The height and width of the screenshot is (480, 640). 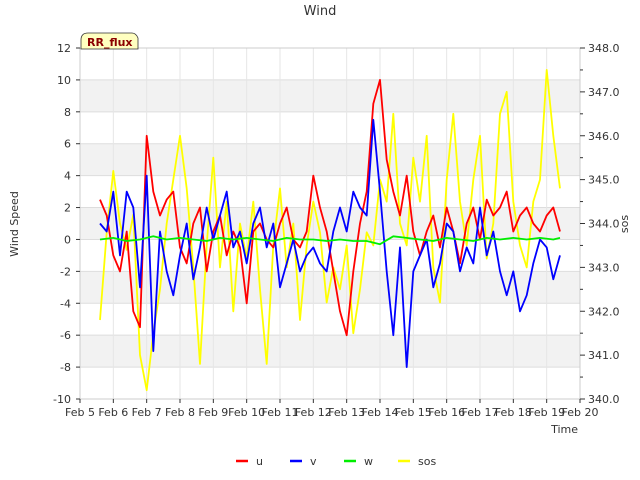 What do you see at coordinates (65, 303) in the screenshot?
I see `y-tick-label: -4` at bounding box center [65, 303].